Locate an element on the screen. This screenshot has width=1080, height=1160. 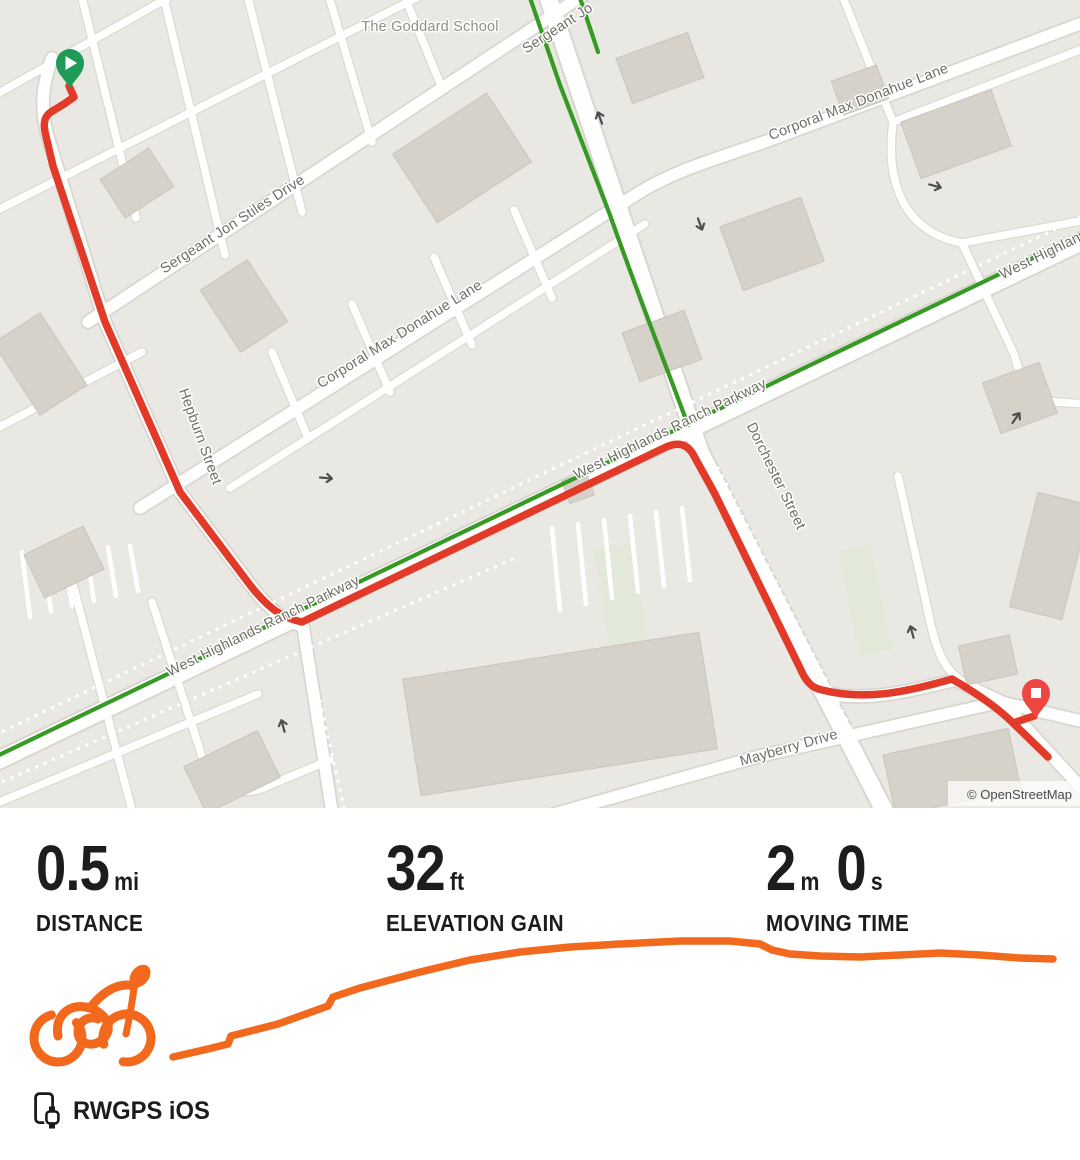
stop-icon is located at coordinates (1036, 693).